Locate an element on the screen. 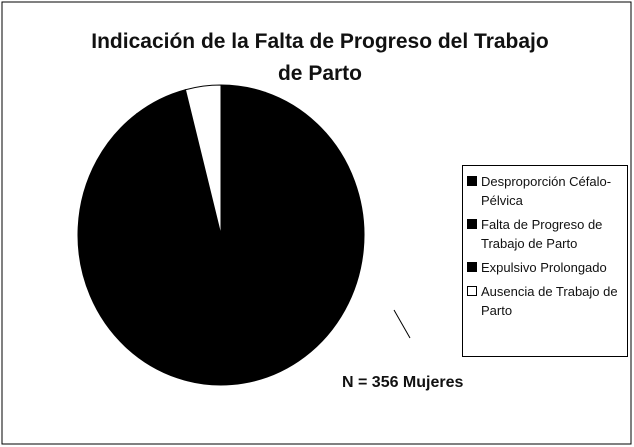 This screenshot has width=634, height=447. legend-entry: Ausencia de Trabajo de Parto is located at coordinates (545, 301).